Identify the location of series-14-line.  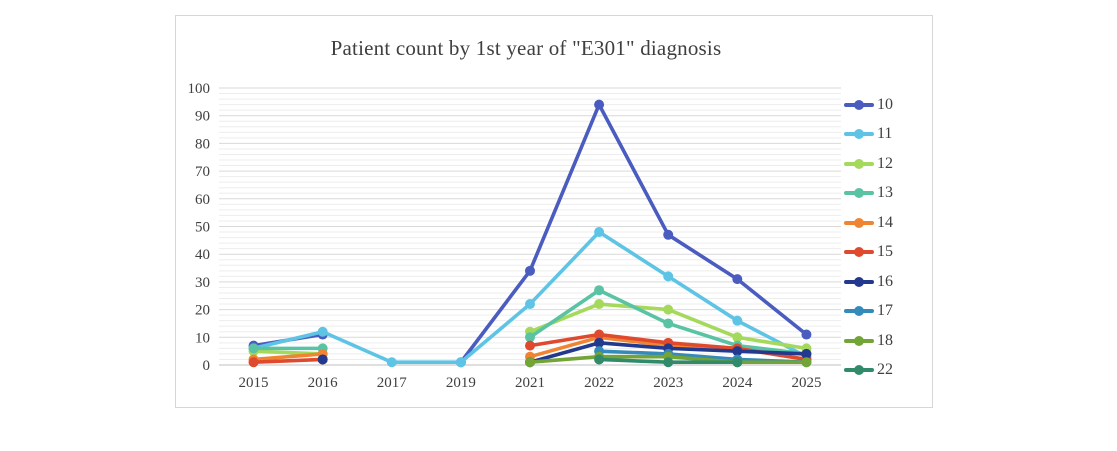
(288, 357).